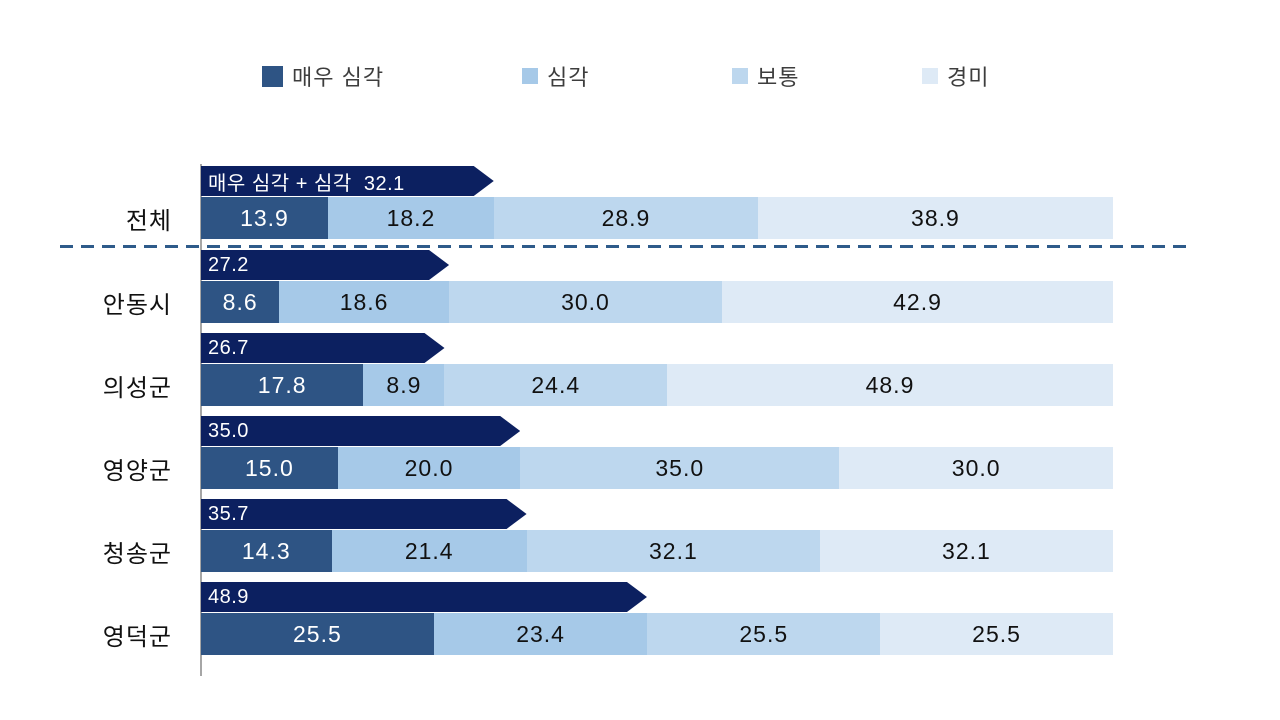 Image resolution: width=1280 pixels, height=720 pixels. What do you see at coordinates (568, 77) in the screenshot?
I see `legend-label: 심각` at bounding box center [568, 77].